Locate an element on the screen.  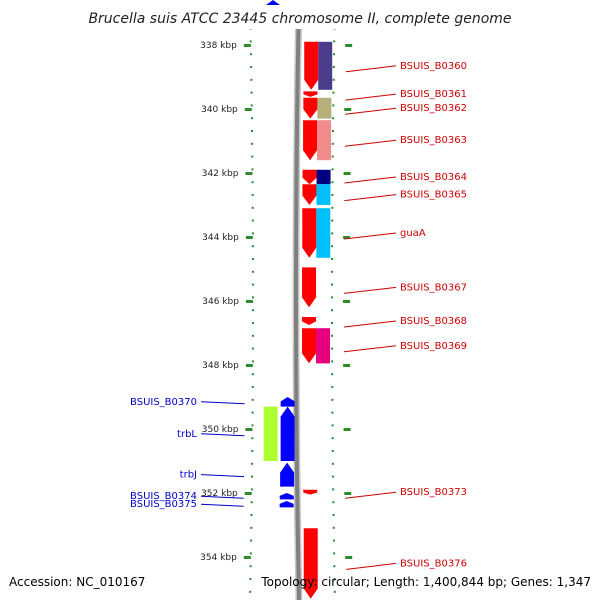
gene-features is located at coordinates (298, 320).